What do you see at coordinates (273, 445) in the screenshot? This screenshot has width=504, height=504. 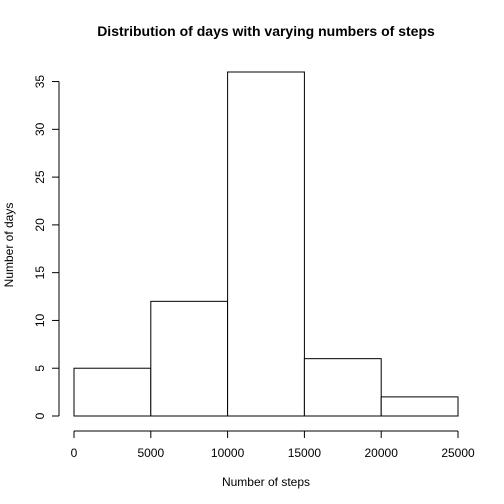 I see `x-axis: 0 5000 10000 15000 20000 25000` at bounding box center [273, 445].